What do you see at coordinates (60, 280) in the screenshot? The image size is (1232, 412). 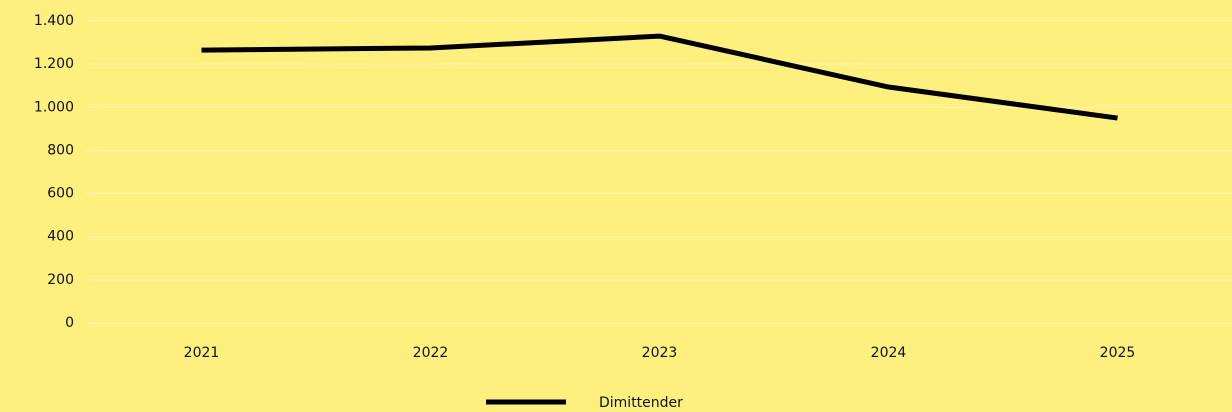 I see `y-tick-label: 200` at bounding box center [60, 280].